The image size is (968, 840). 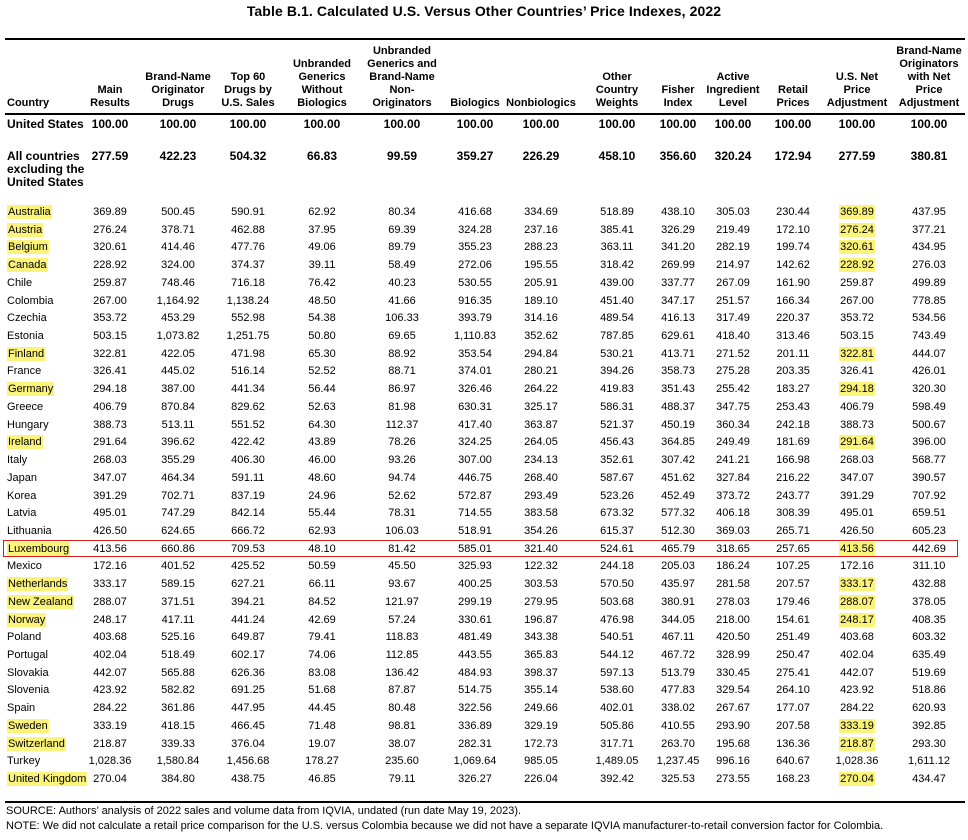 I want to click on value-cell-active: 406.18, so click(x=733, y=513).